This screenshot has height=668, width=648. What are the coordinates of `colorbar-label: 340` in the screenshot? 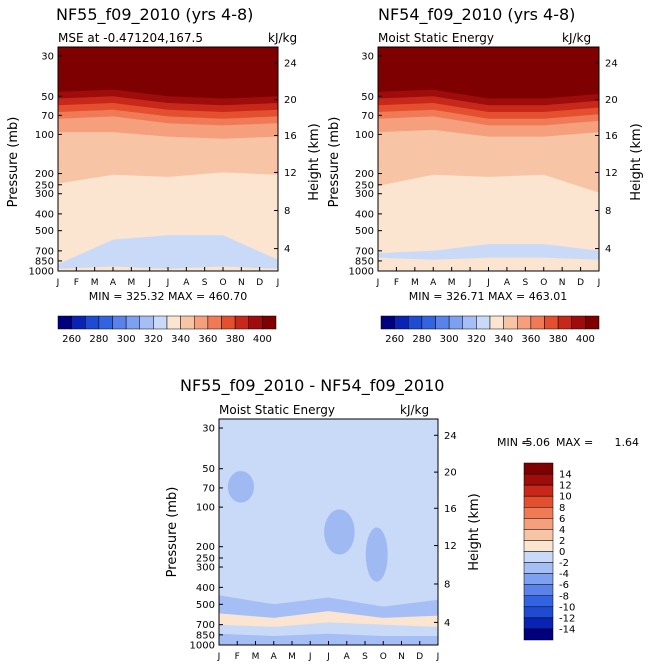 It's located at (180, 339).